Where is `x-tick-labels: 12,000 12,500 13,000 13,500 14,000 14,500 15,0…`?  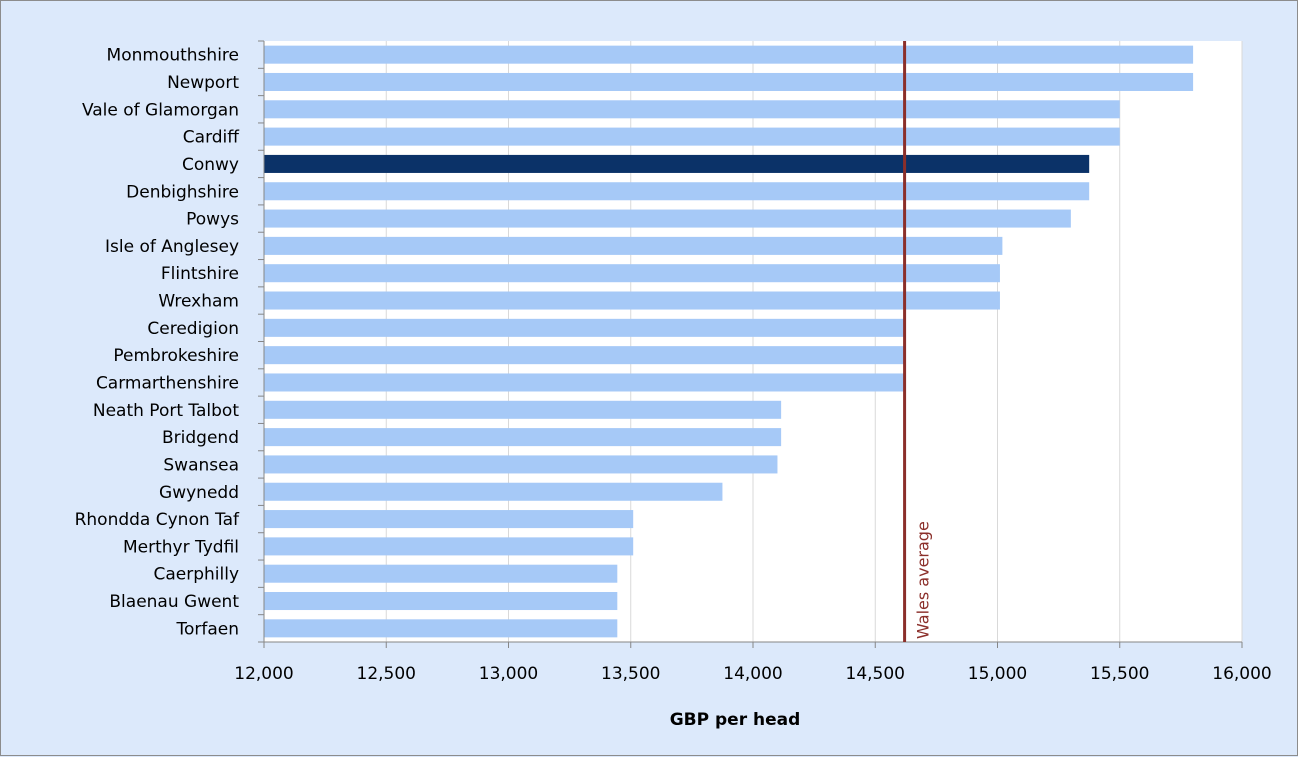 x-tick-labels: 12,000 12,500 13,000 13,500 14,000 14,500 15,0… is located at coordinates (752, 674).